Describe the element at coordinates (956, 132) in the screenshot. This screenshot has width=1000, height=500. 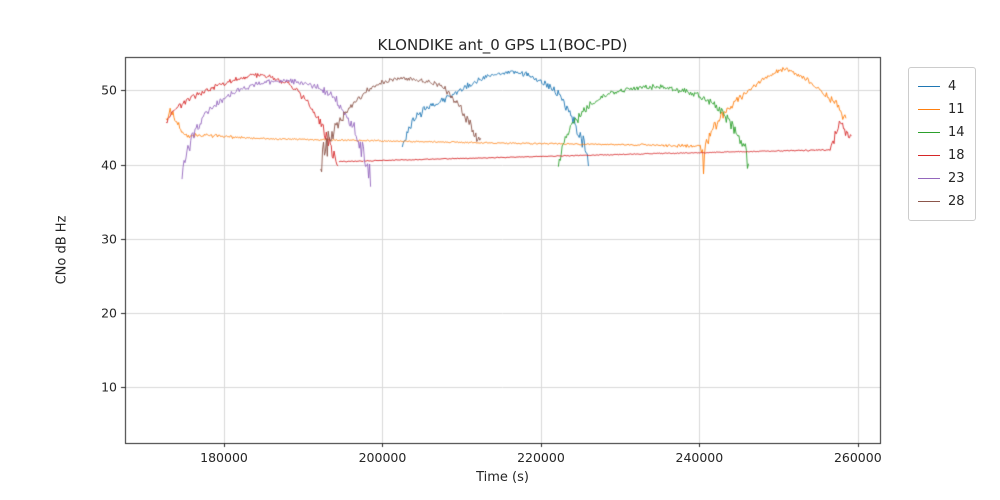
I see `legend-label: 14` at that location.